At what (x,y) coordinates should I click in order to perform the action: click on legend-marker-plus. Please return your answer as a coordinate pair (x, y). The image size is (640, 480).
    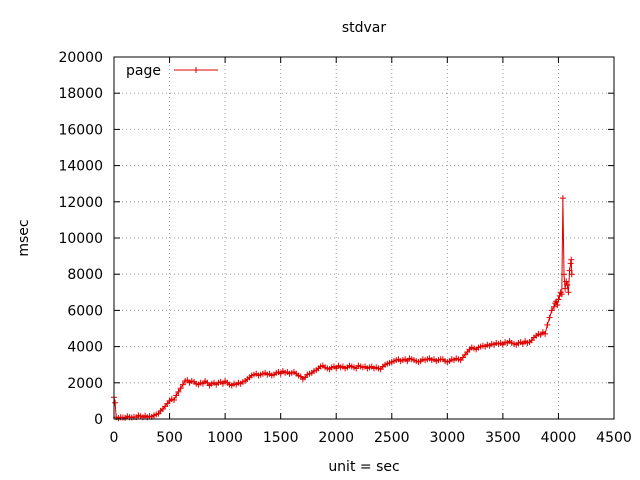
    Looking at the image, I should click on (196, 70).